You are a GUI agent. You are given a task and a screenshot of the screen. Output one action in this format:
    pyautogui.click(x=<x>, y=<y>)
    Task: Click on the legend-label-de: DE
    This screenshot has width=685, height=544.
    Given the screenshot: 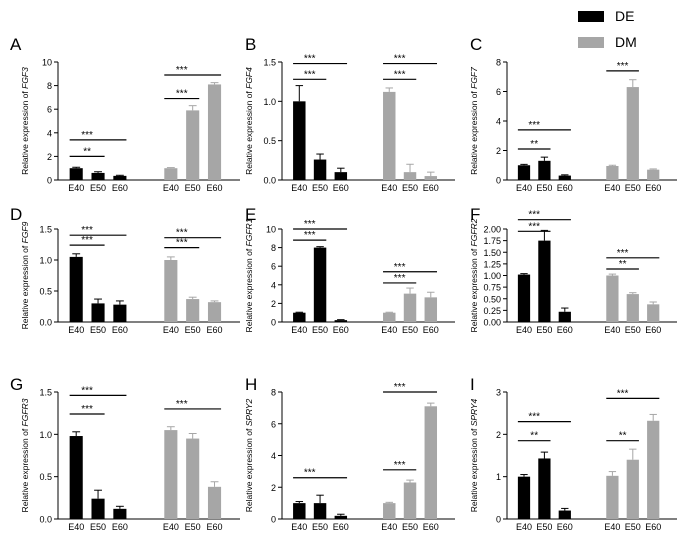 What is the action you would take?
    pyautogui.click(x=624, y=16)
    